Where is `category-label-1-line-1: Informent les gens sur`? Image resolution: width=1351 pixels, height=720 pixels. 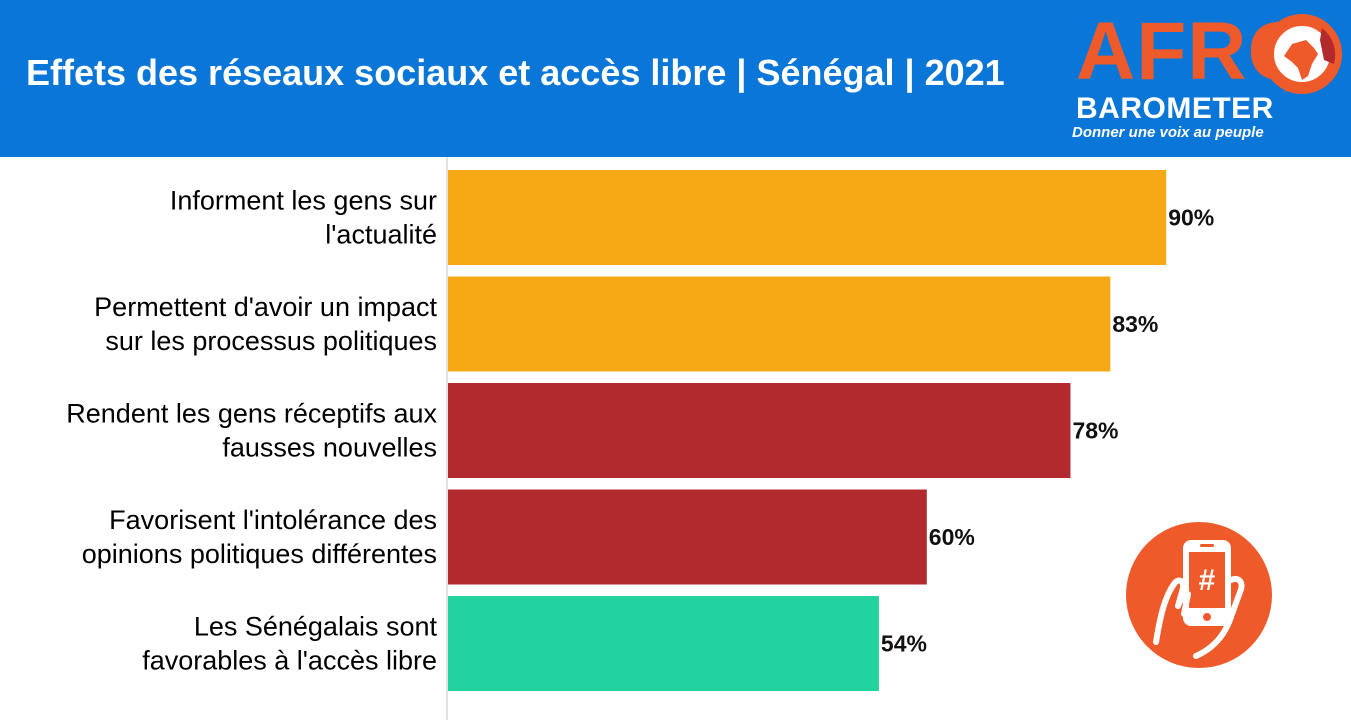
category-label-1-line-1: Informent les gens sur is located at coordinates (303, 201).